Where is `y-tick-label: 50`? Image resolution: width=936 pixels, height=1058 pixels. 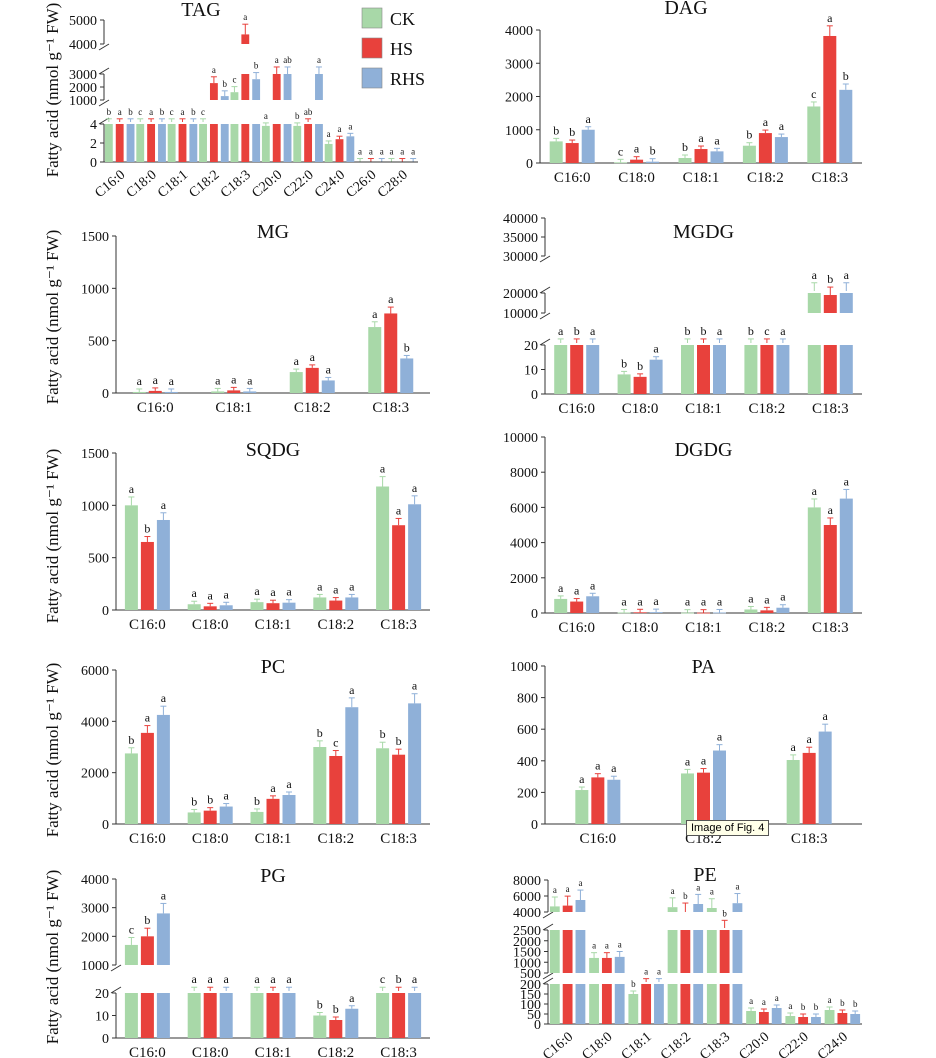 y-tick-label: 50 is located at coordinates (534, 1015).